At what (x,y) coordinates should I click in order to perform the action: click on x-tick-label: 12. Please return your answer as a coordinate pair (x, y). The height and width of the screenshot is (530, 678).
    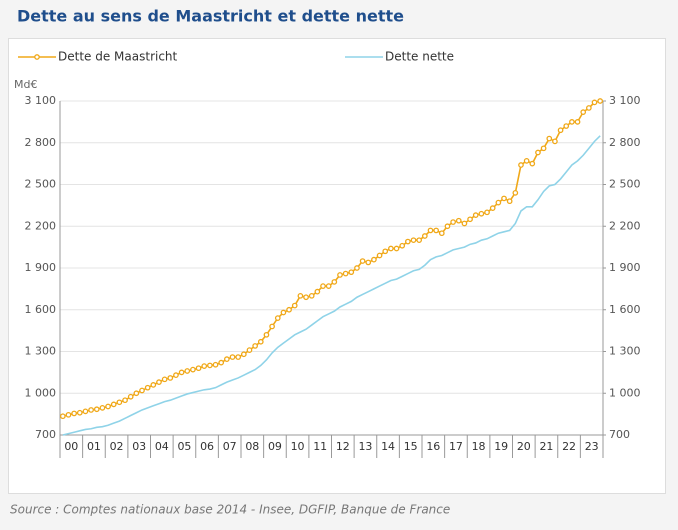
    Looking at the image, I should click on (343, 446).